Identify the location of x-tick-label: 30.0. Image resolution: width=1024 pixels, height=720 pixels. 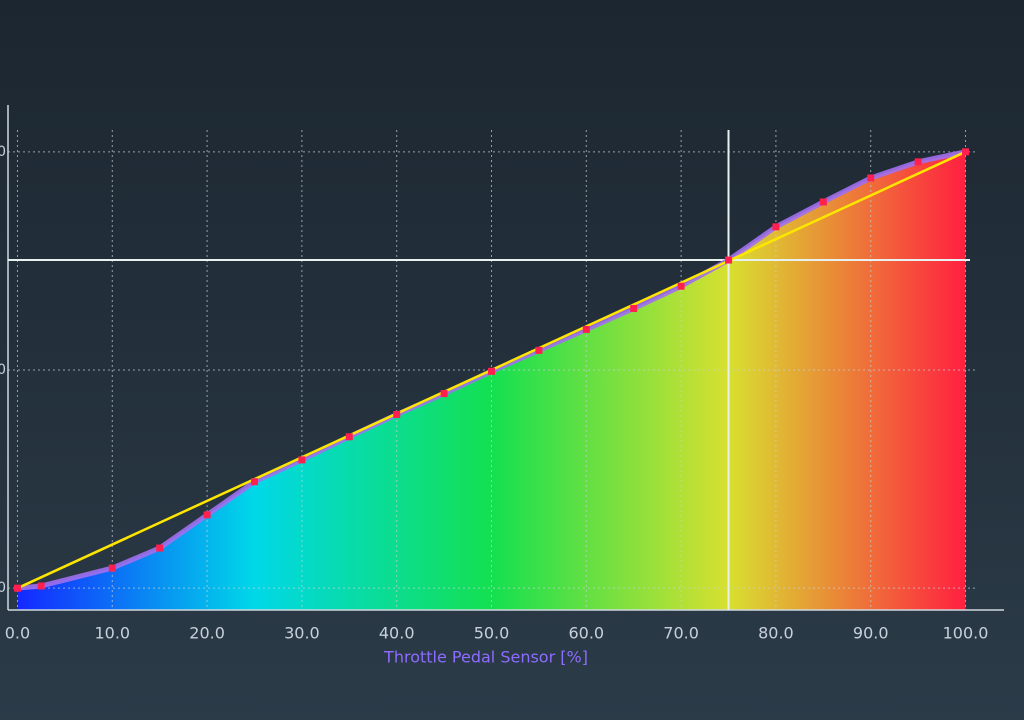
(302, 633).